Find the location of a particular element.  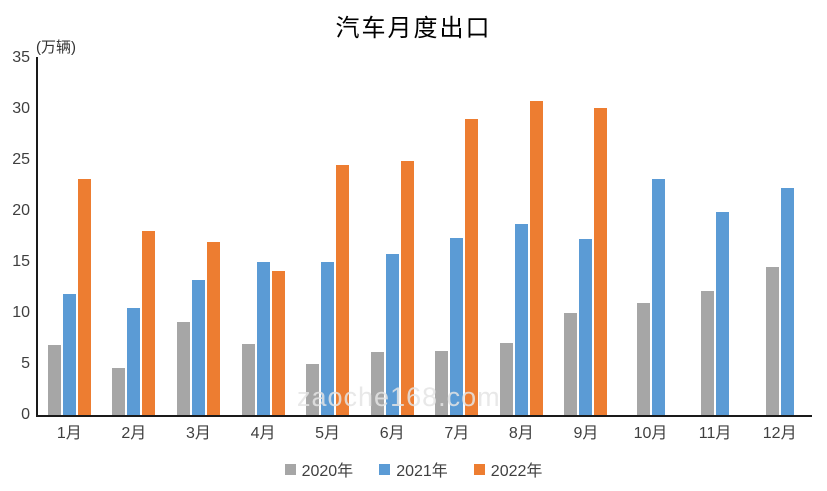

x-tick-label: 4月 is located at coordinates (263, 433).